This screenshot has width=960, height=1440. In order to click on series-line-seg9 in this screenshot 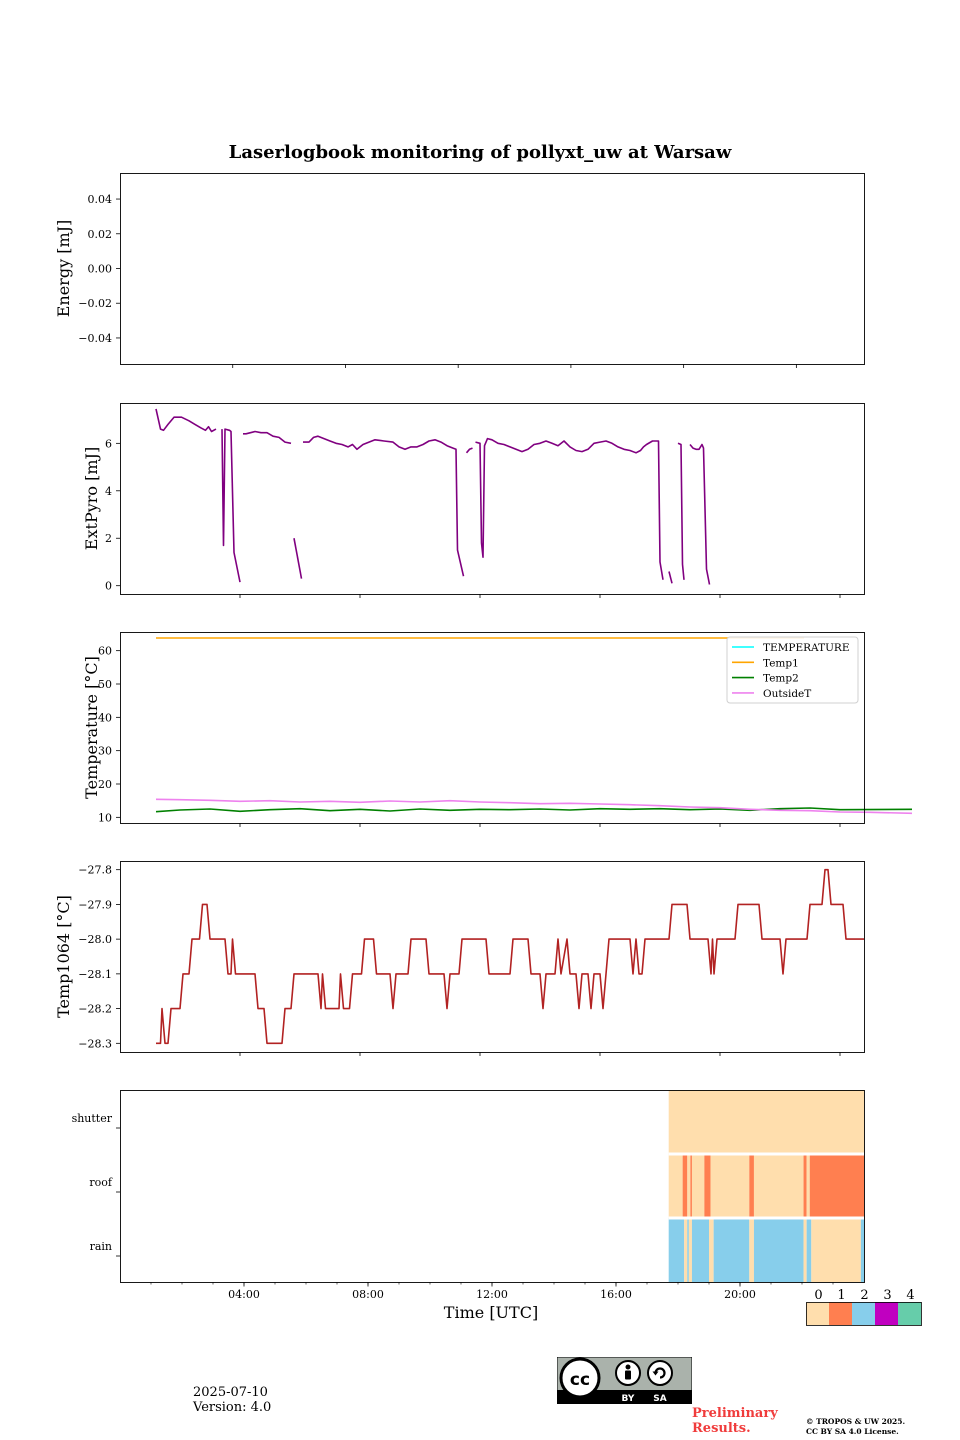, I will do `click(681, 511)`.